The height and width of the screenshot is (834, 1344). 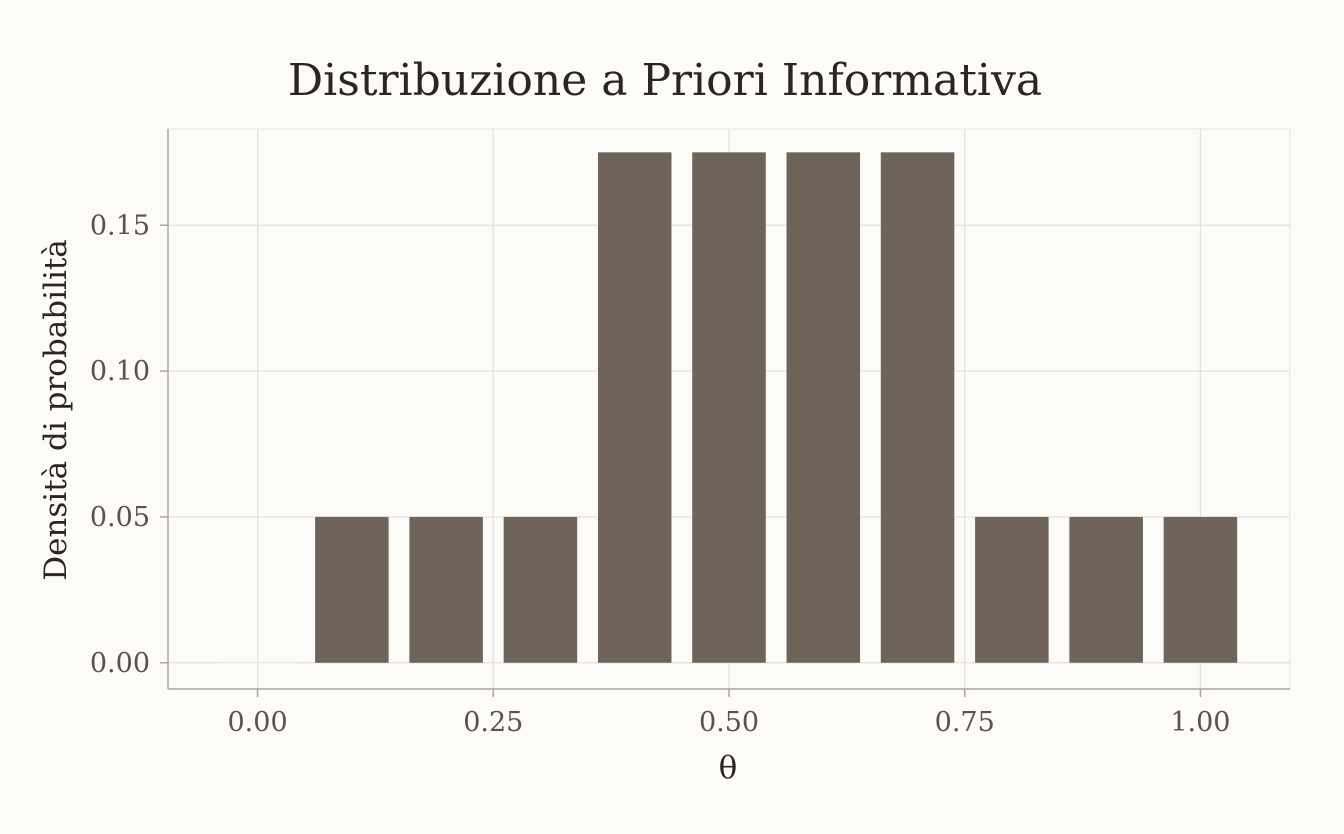 I want to click on y-tick-label-1: 0.05, so click(x=120, y=517).